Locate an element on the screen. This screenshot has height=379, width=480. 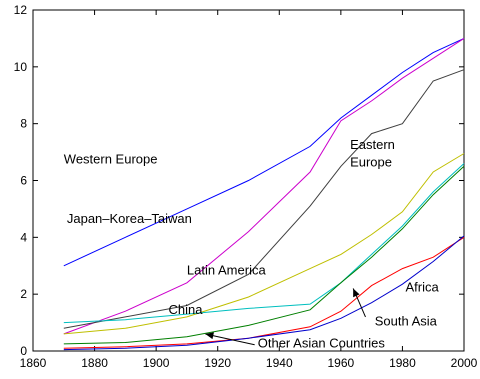
y-tick-label: 6 is located at coordinates (23, 181).